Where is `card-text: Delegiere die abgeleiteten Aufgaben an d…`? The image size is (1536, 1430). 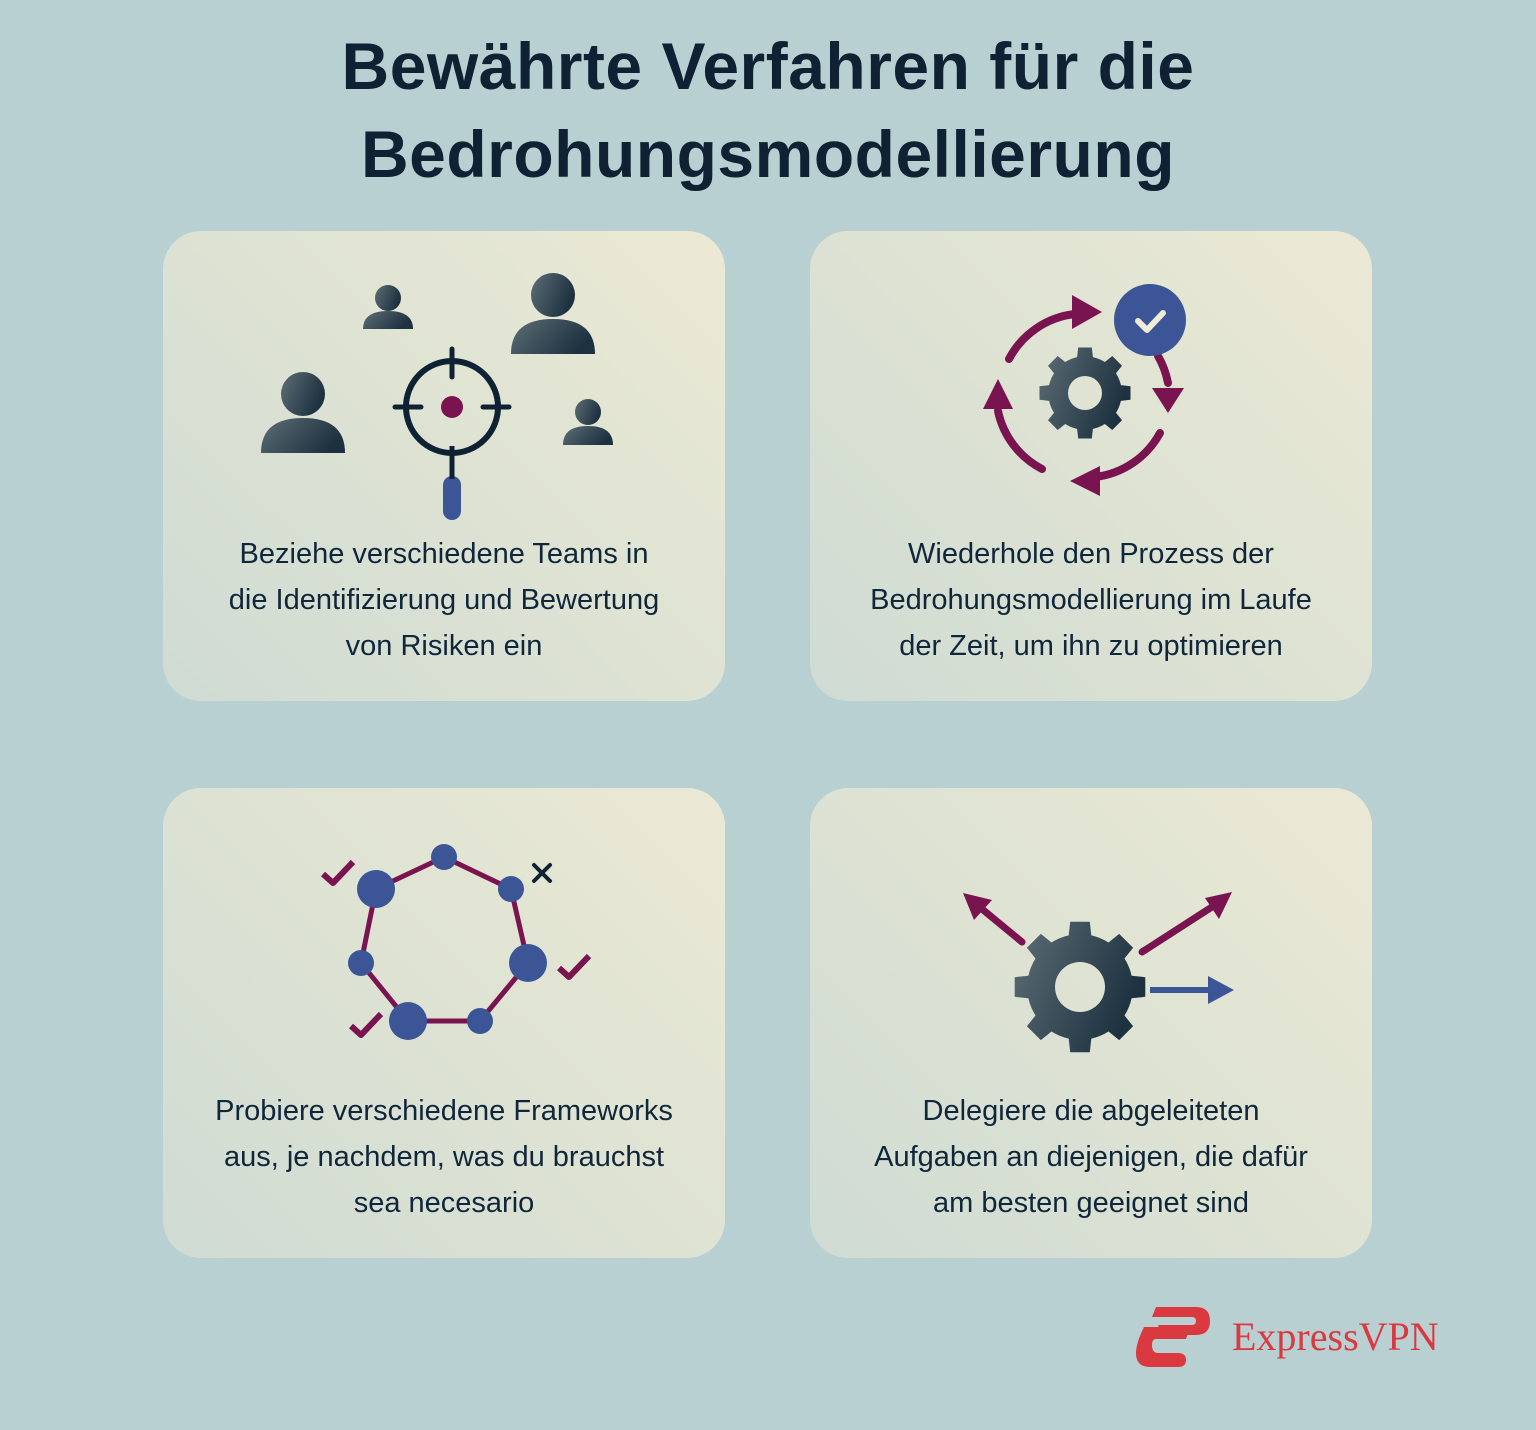 card-text: Delegiere die abgeleiteten Aufgaben an d… is located at coordinates (1091, 1157).